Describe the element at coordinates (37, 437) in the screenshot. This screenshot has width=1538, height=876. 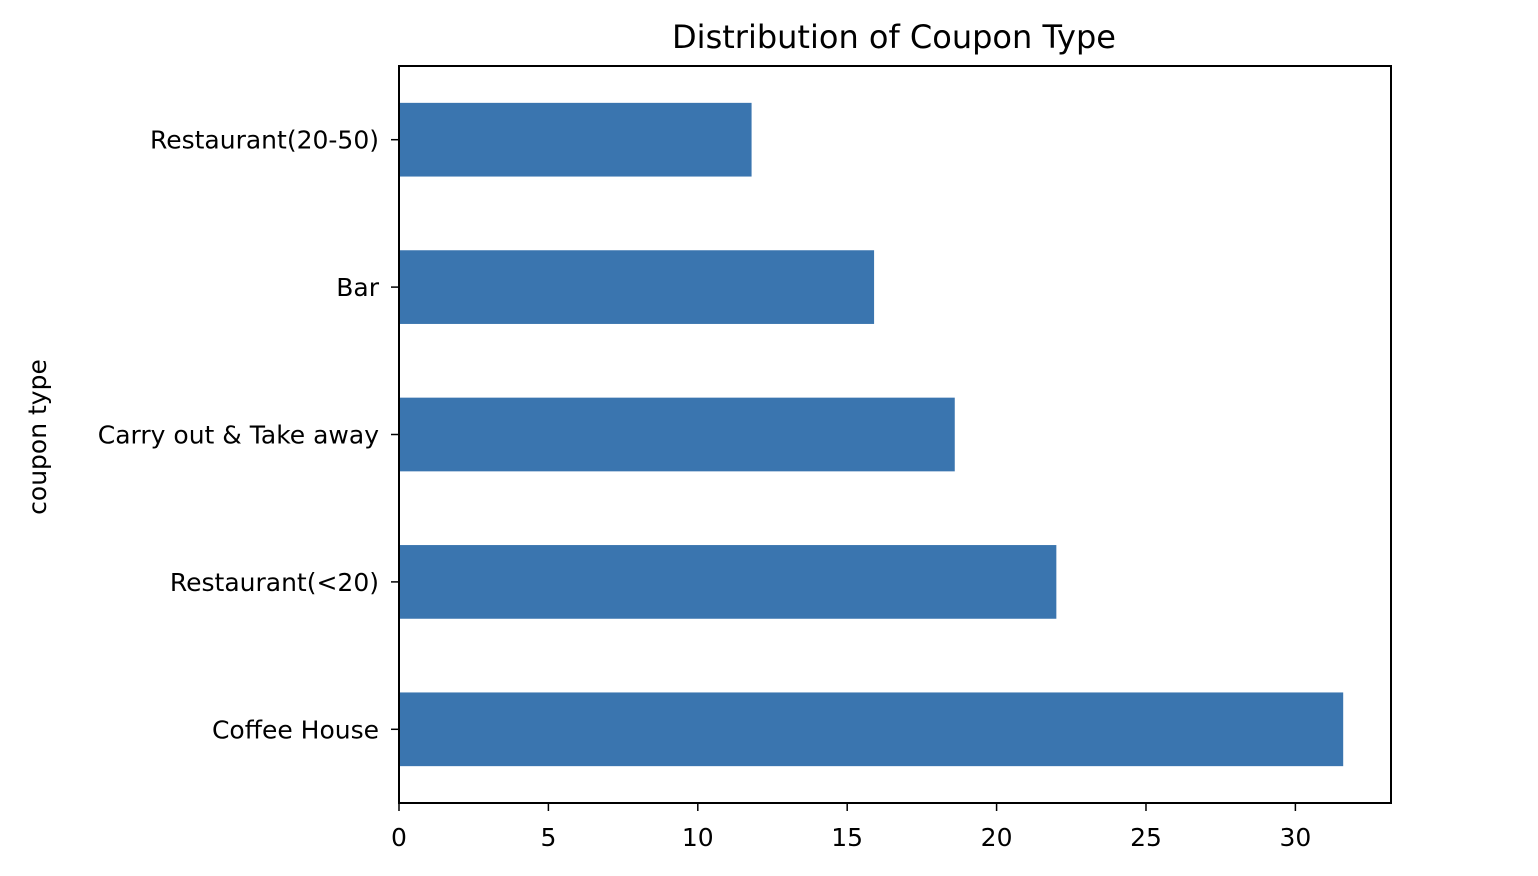
I see `y-axis-label: coupon type` at that location.